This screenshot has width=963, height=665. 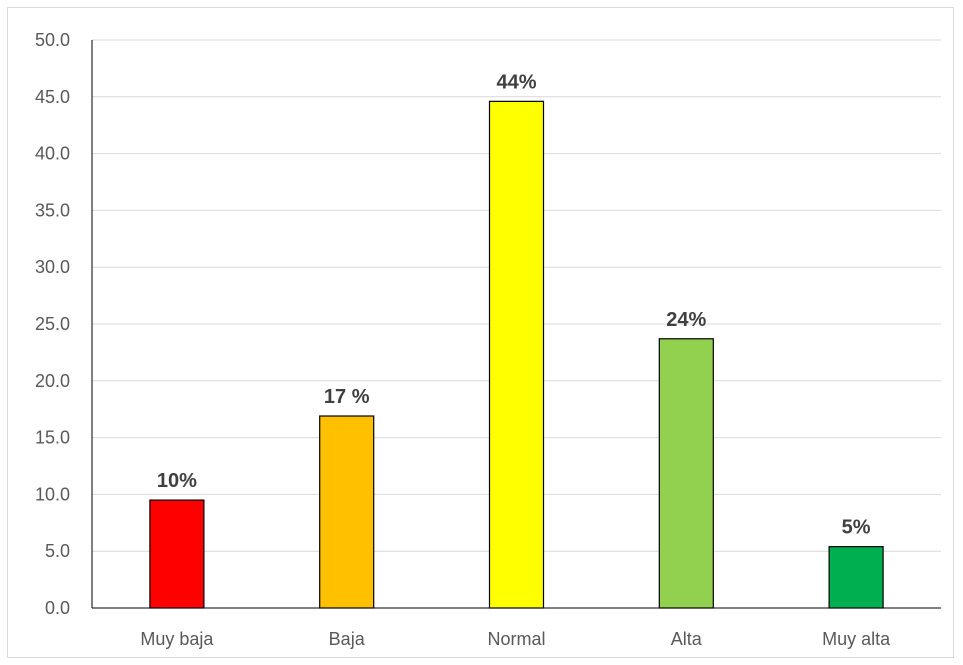 I want to click on category-label: Muy baja, so click(x=177, y=639).